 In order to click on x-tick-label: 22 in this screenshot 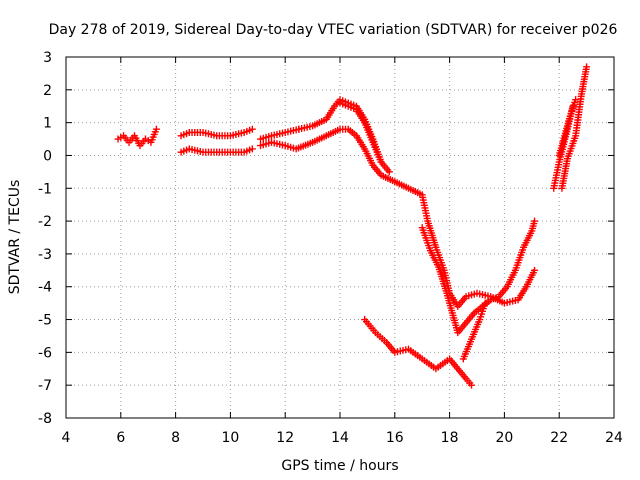, I will do `click(559, 438)`.